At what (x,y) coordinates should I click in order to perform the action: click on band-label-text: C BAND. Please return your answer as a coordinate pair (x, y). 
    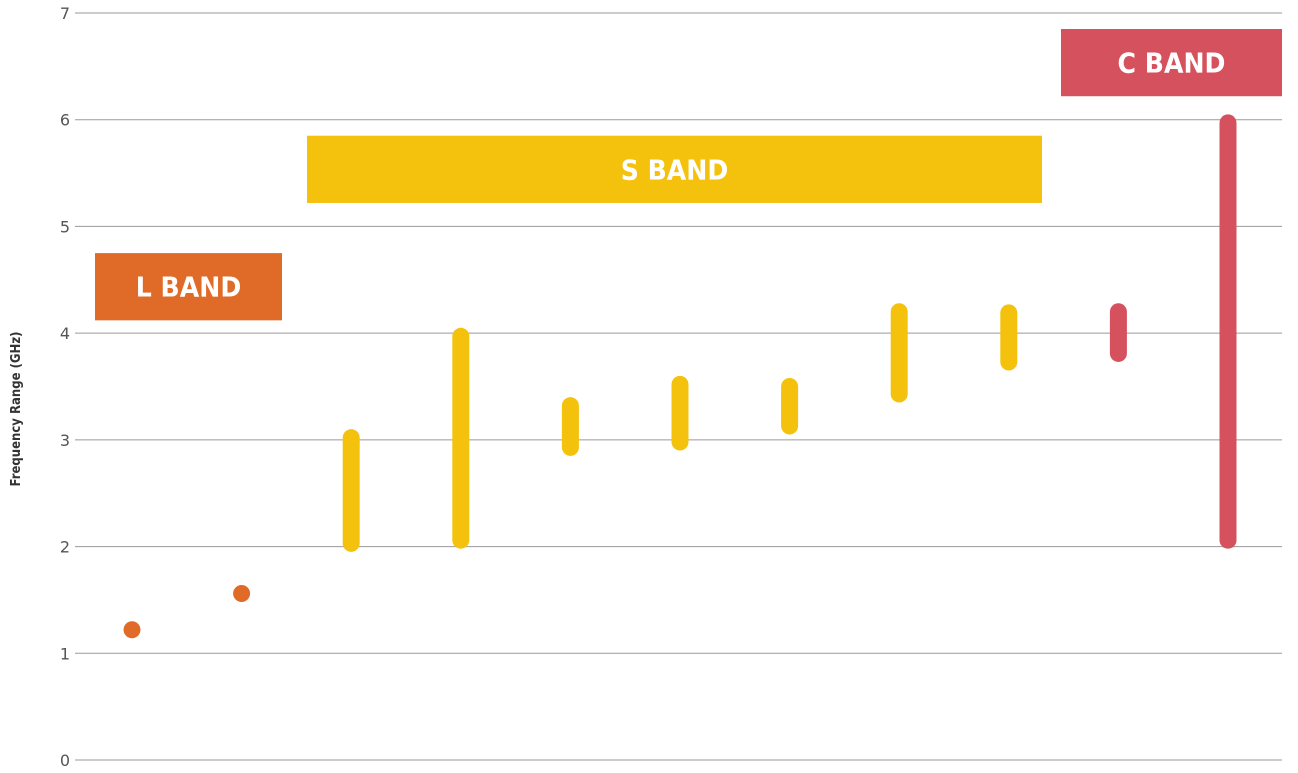
    Looking at the image, I should click on (1172, 63).